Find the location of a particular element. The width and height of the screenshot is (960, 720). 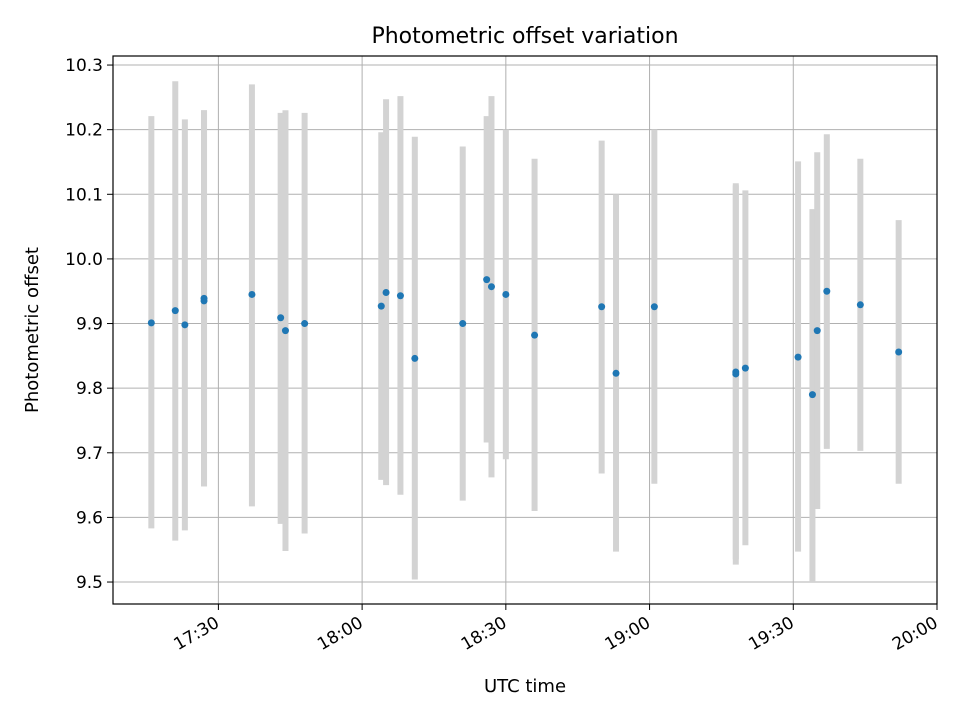

y-axis-label: Photometric offset is located at coordinates (32, 330).